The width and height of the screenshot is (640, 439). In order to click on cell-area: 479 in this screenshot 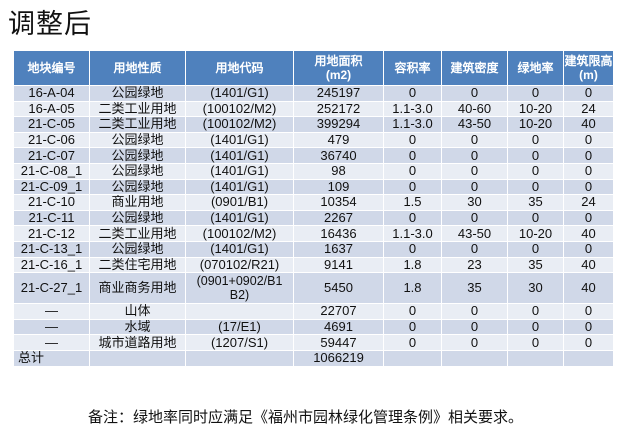, I will do `click(338, 140)`.